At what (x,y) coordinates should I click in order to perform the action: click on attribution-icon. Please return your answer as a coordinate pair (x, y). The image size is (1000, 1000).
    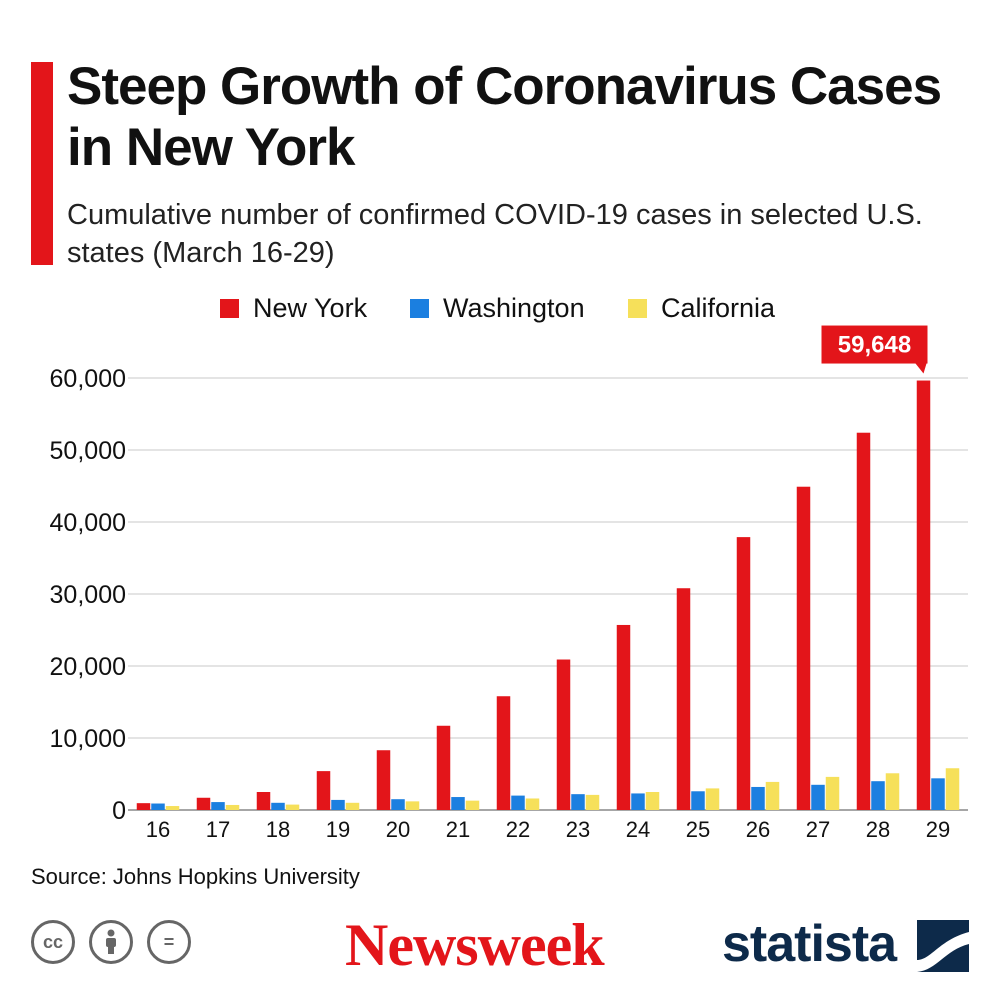
    Looking at the image, I should click on (111, 942).